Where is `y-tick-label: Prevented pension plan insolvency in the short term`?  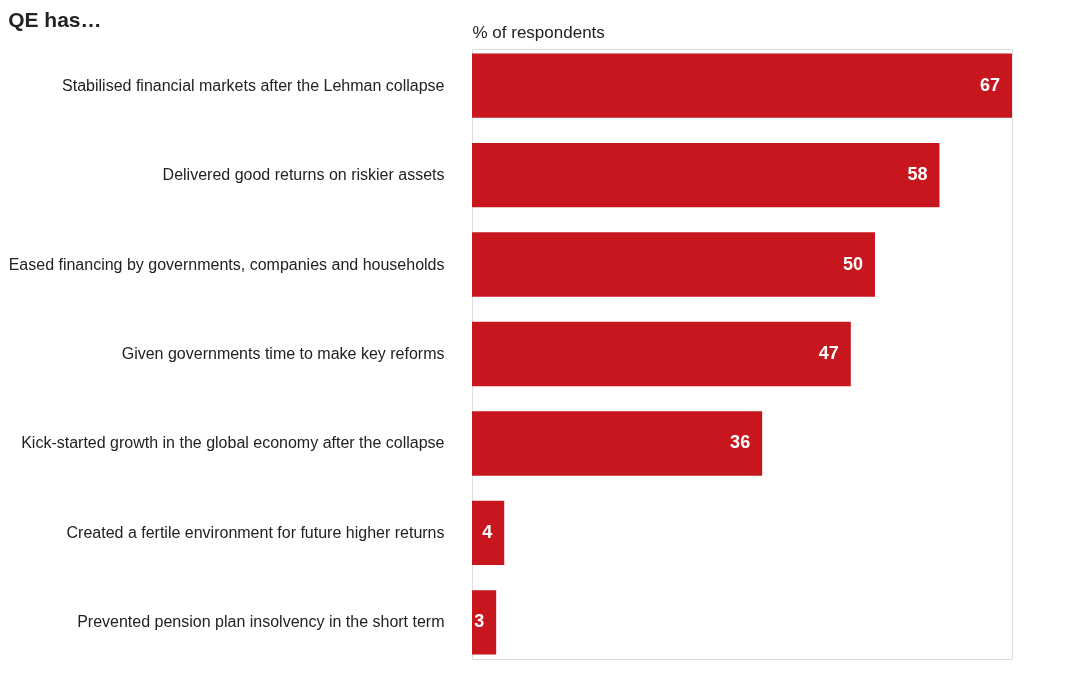 y-tick-label: Prevented pension plan insolvency in the short term is located at coordinates (261, 622).